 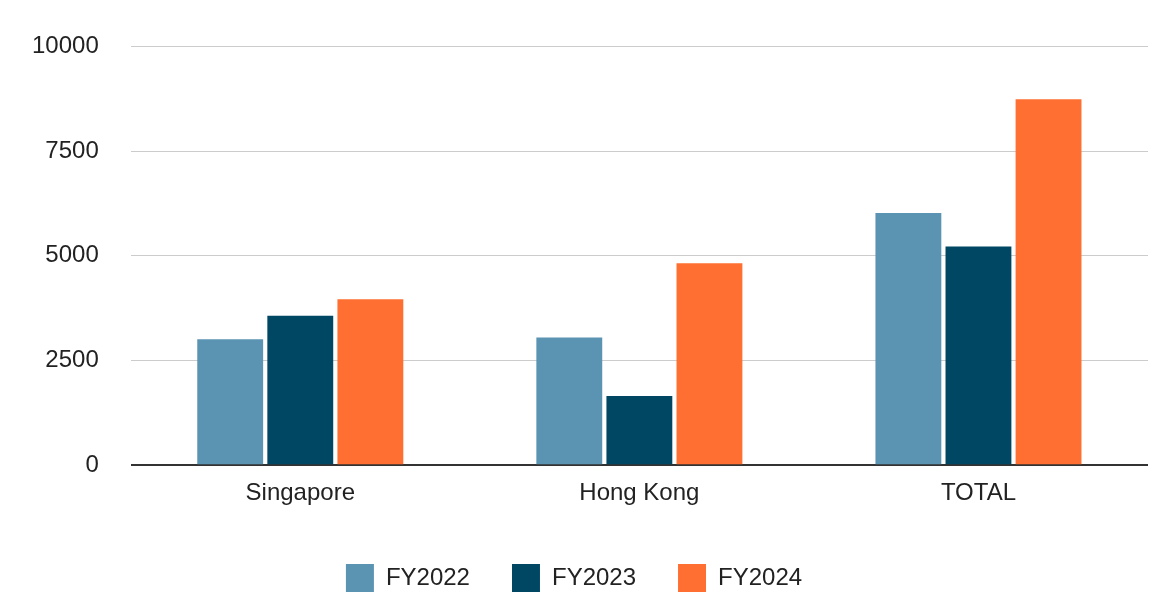 I want to click on y-tick-label: 10000, so click(x=65, y=45).